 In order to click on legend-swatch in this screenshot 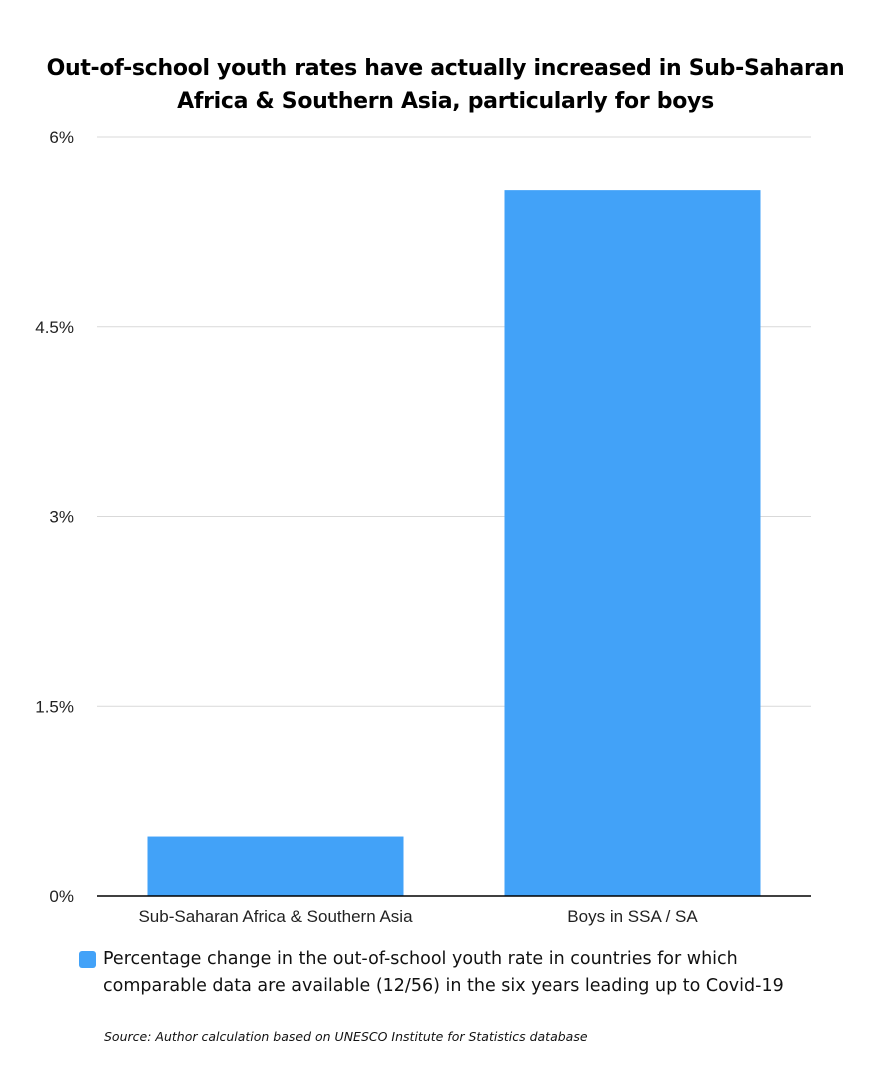, I will do `click(87, 959)`.